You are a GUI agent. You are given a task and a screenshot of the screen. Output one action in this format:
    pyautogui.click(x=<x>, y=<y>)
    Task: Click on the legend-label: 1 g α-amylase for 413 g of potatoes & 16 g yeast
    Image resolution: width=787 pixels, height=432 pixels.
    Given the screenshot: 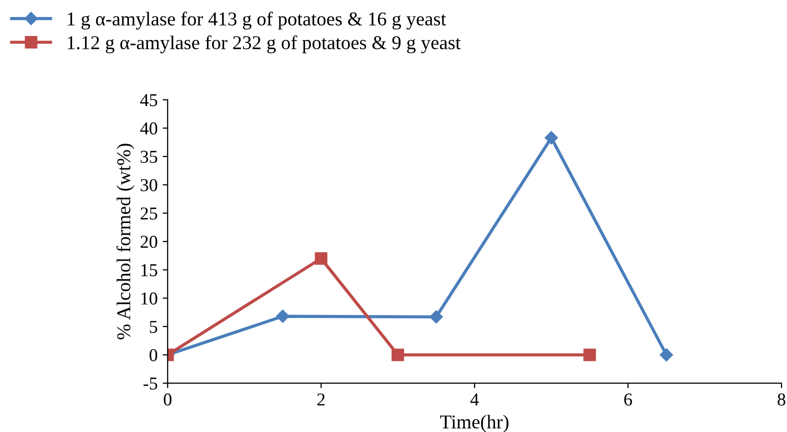 What is the action you would take?
    pyautogui.click(x=257, y=21)
    